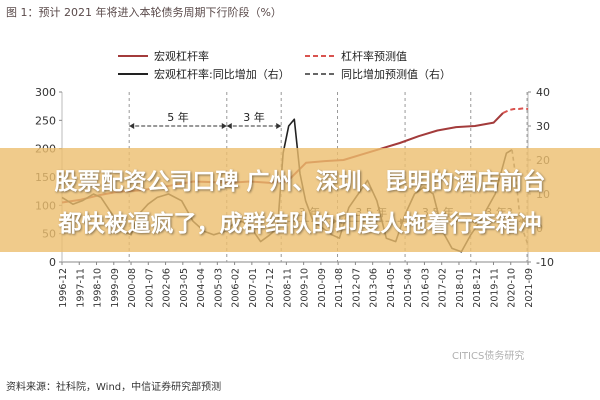 This screenshot has height=400, width=600. I want to click on x-tick-label: 2000-08, so click(132, 288).